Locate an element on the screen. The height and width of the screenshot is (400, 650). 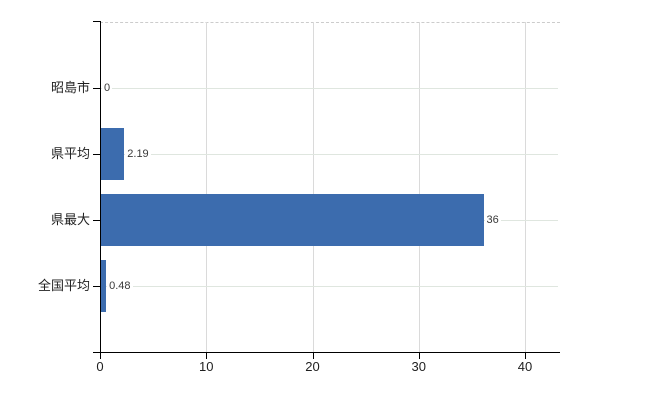
x-tick-label: 30 is located at coordinates (418, 366).